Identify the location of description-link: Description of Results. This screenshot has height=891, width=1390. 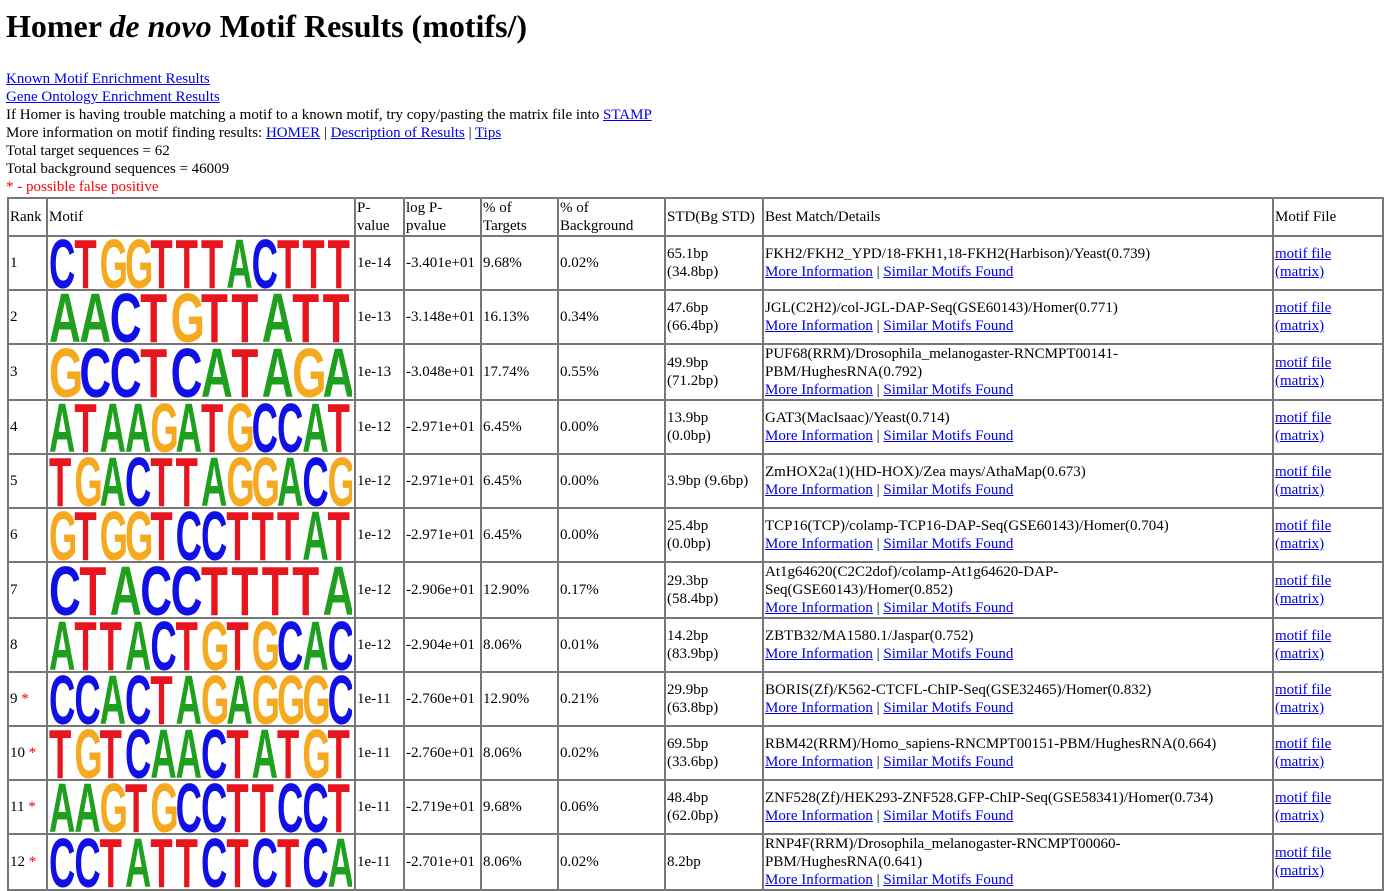
(397, 133).